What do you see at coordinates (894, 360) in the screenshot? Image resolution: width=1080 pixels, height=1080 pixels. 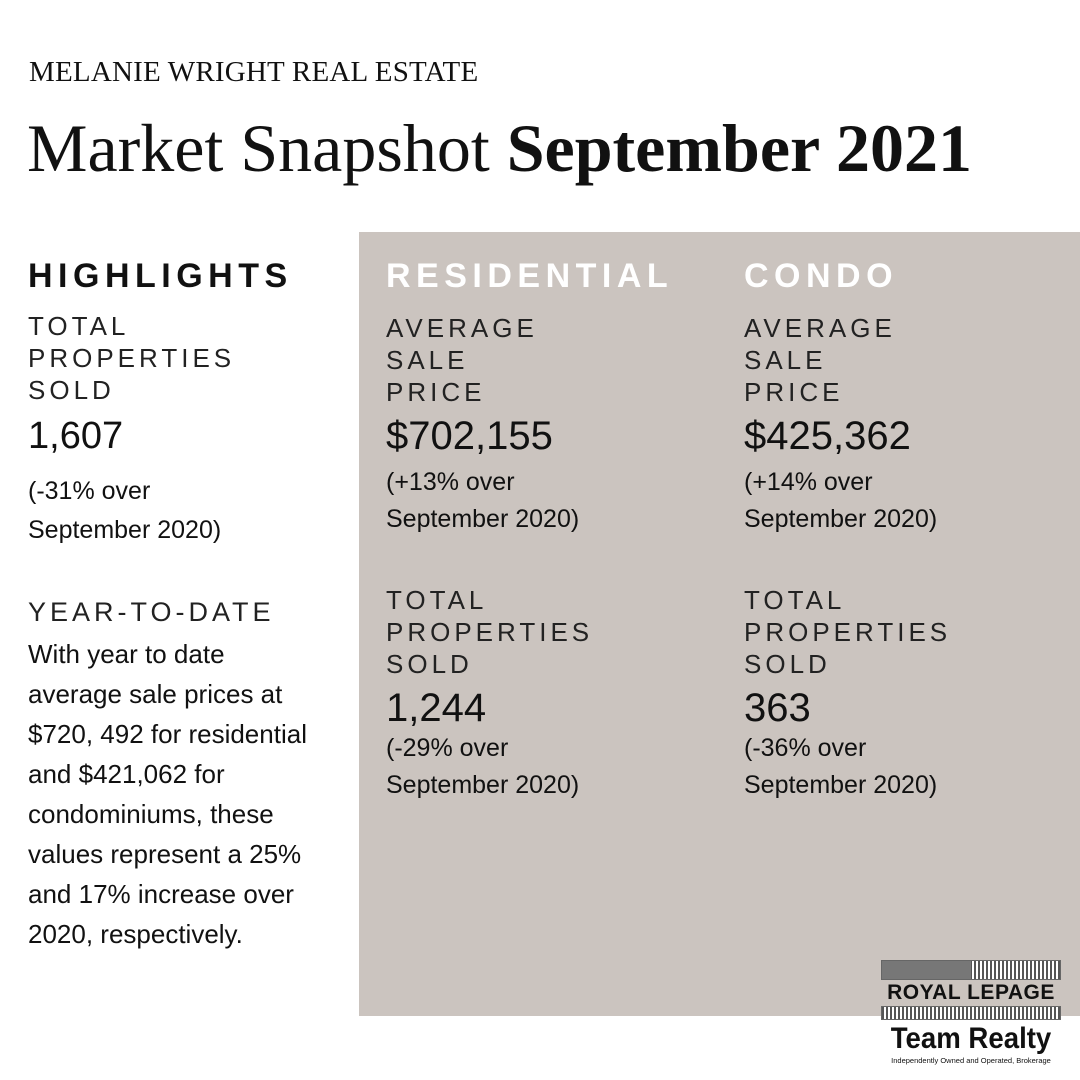 I see `condo-avg-label: AVERAGE SALE PRICE` at bounding box center [894, 360].